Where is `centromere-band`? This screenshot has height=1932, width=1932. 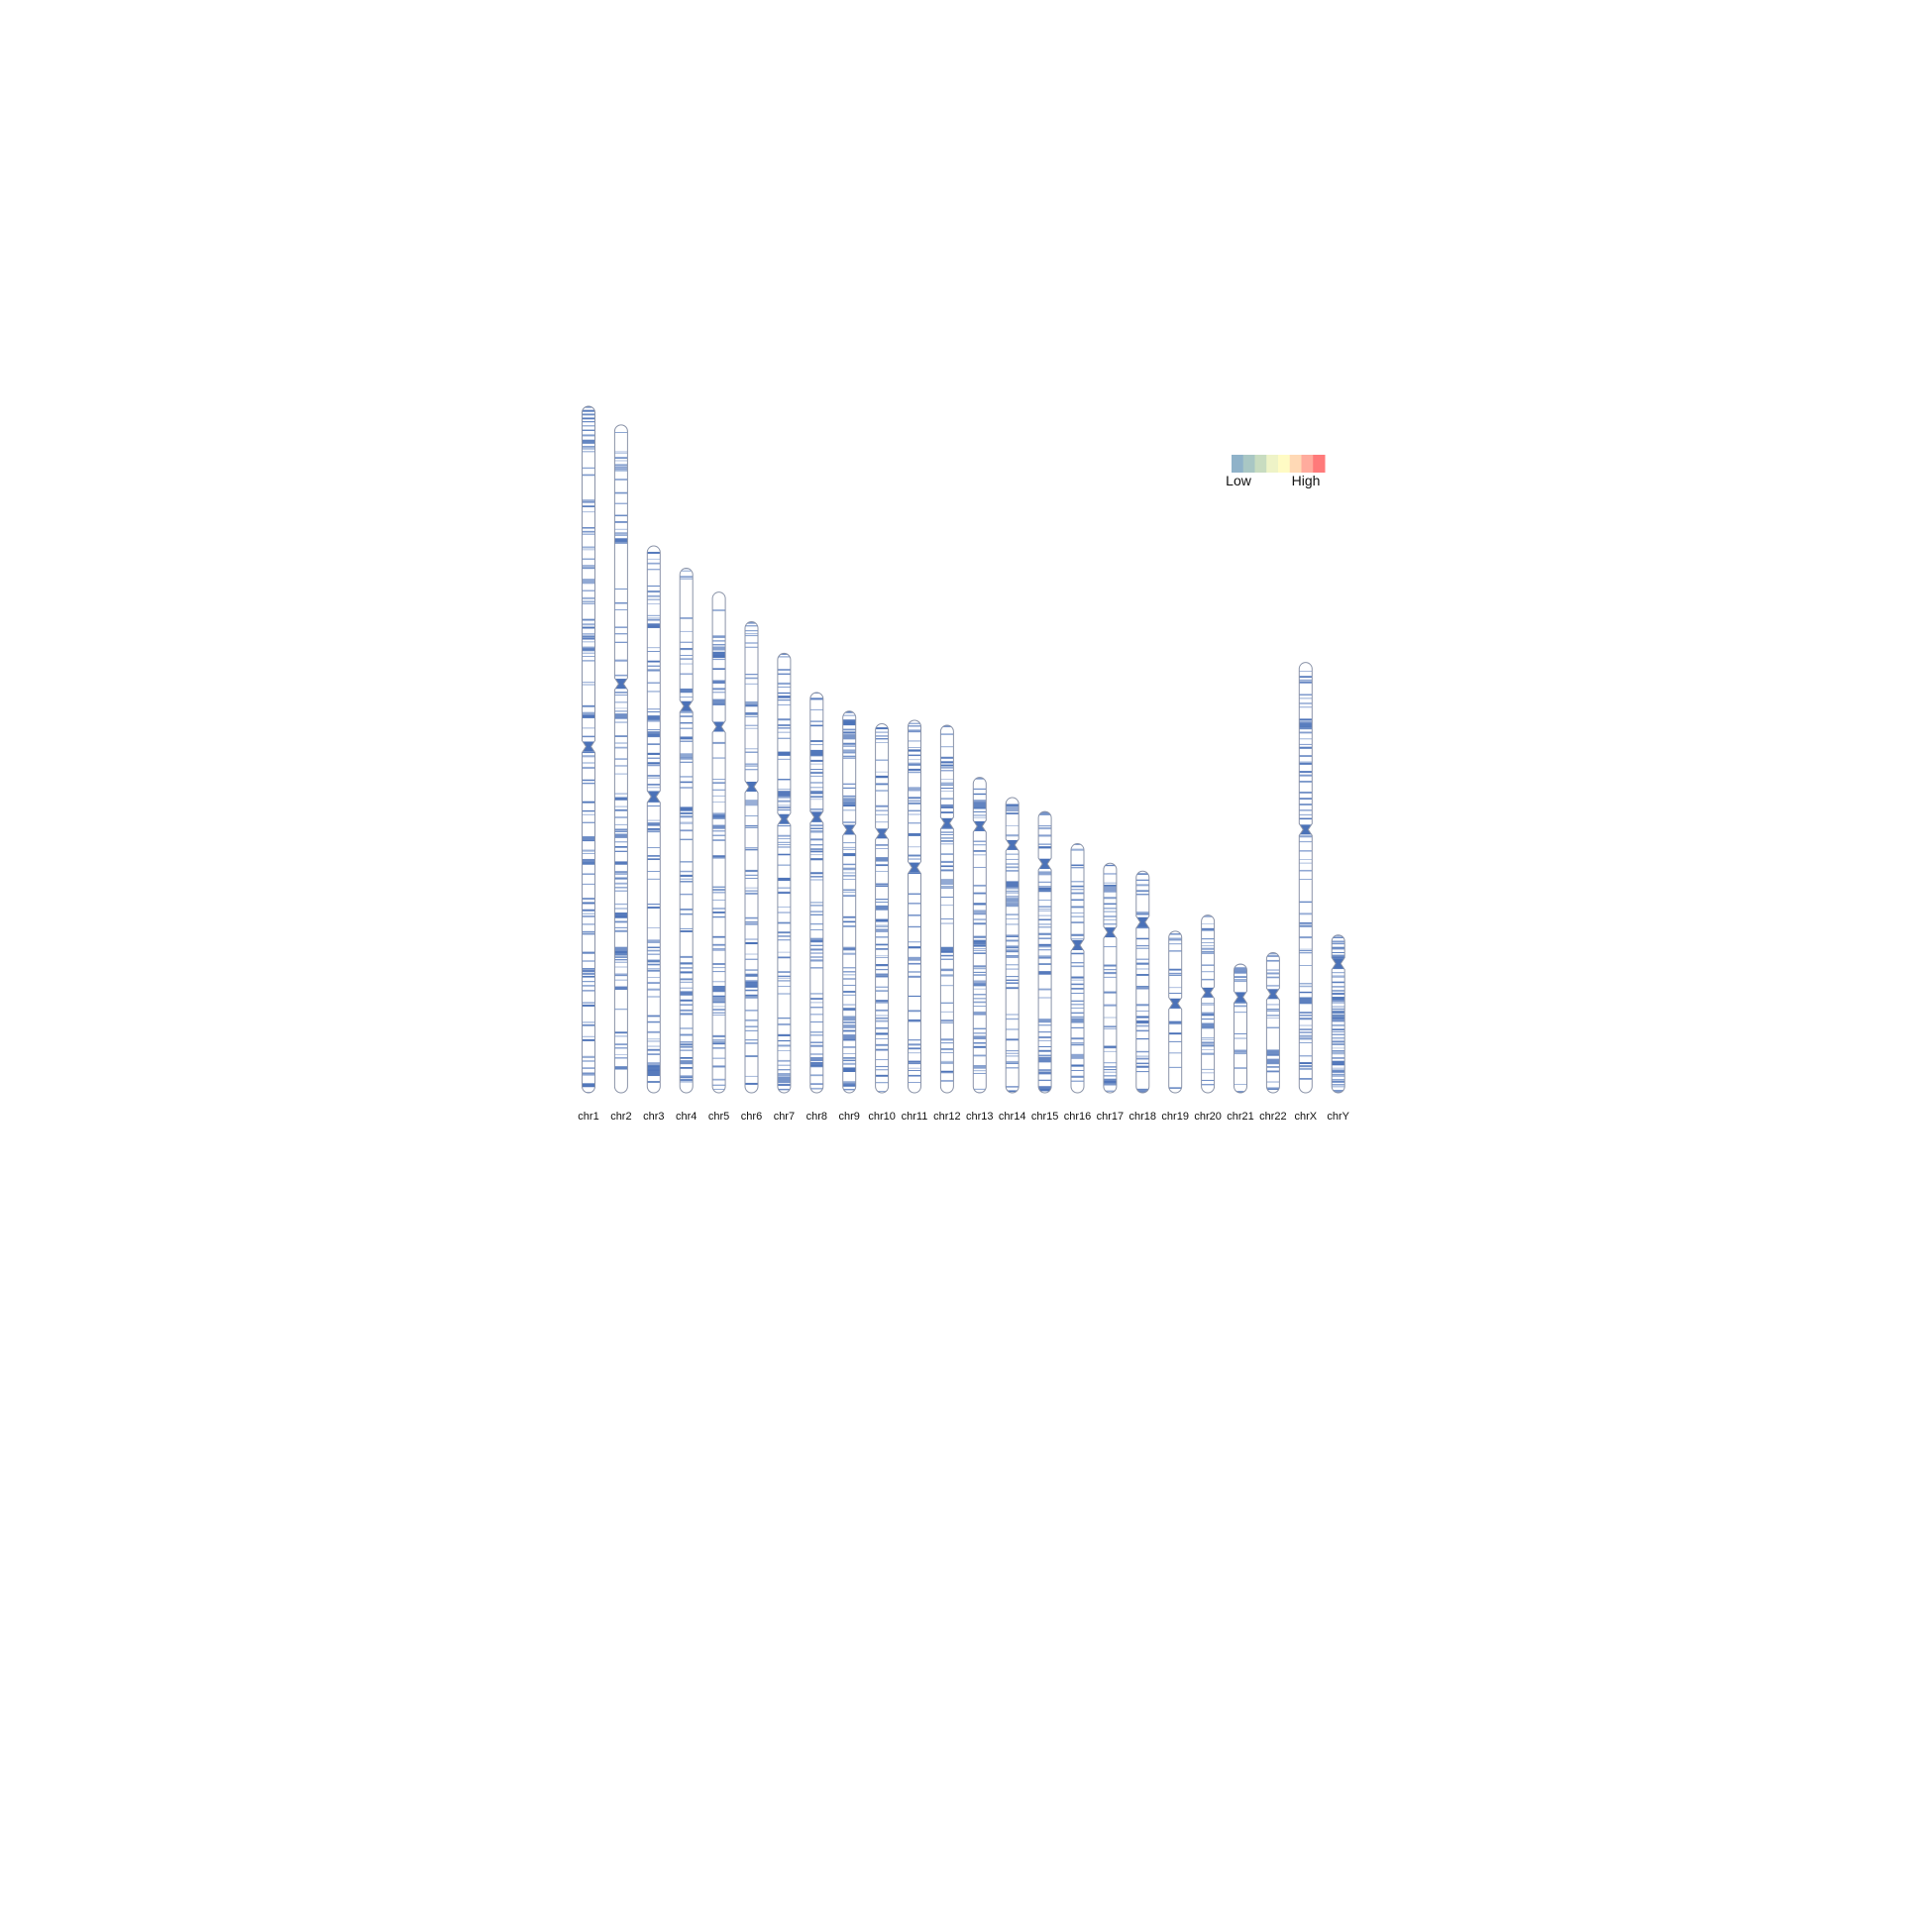 centromere-band is located at coordinates (1110, 932).